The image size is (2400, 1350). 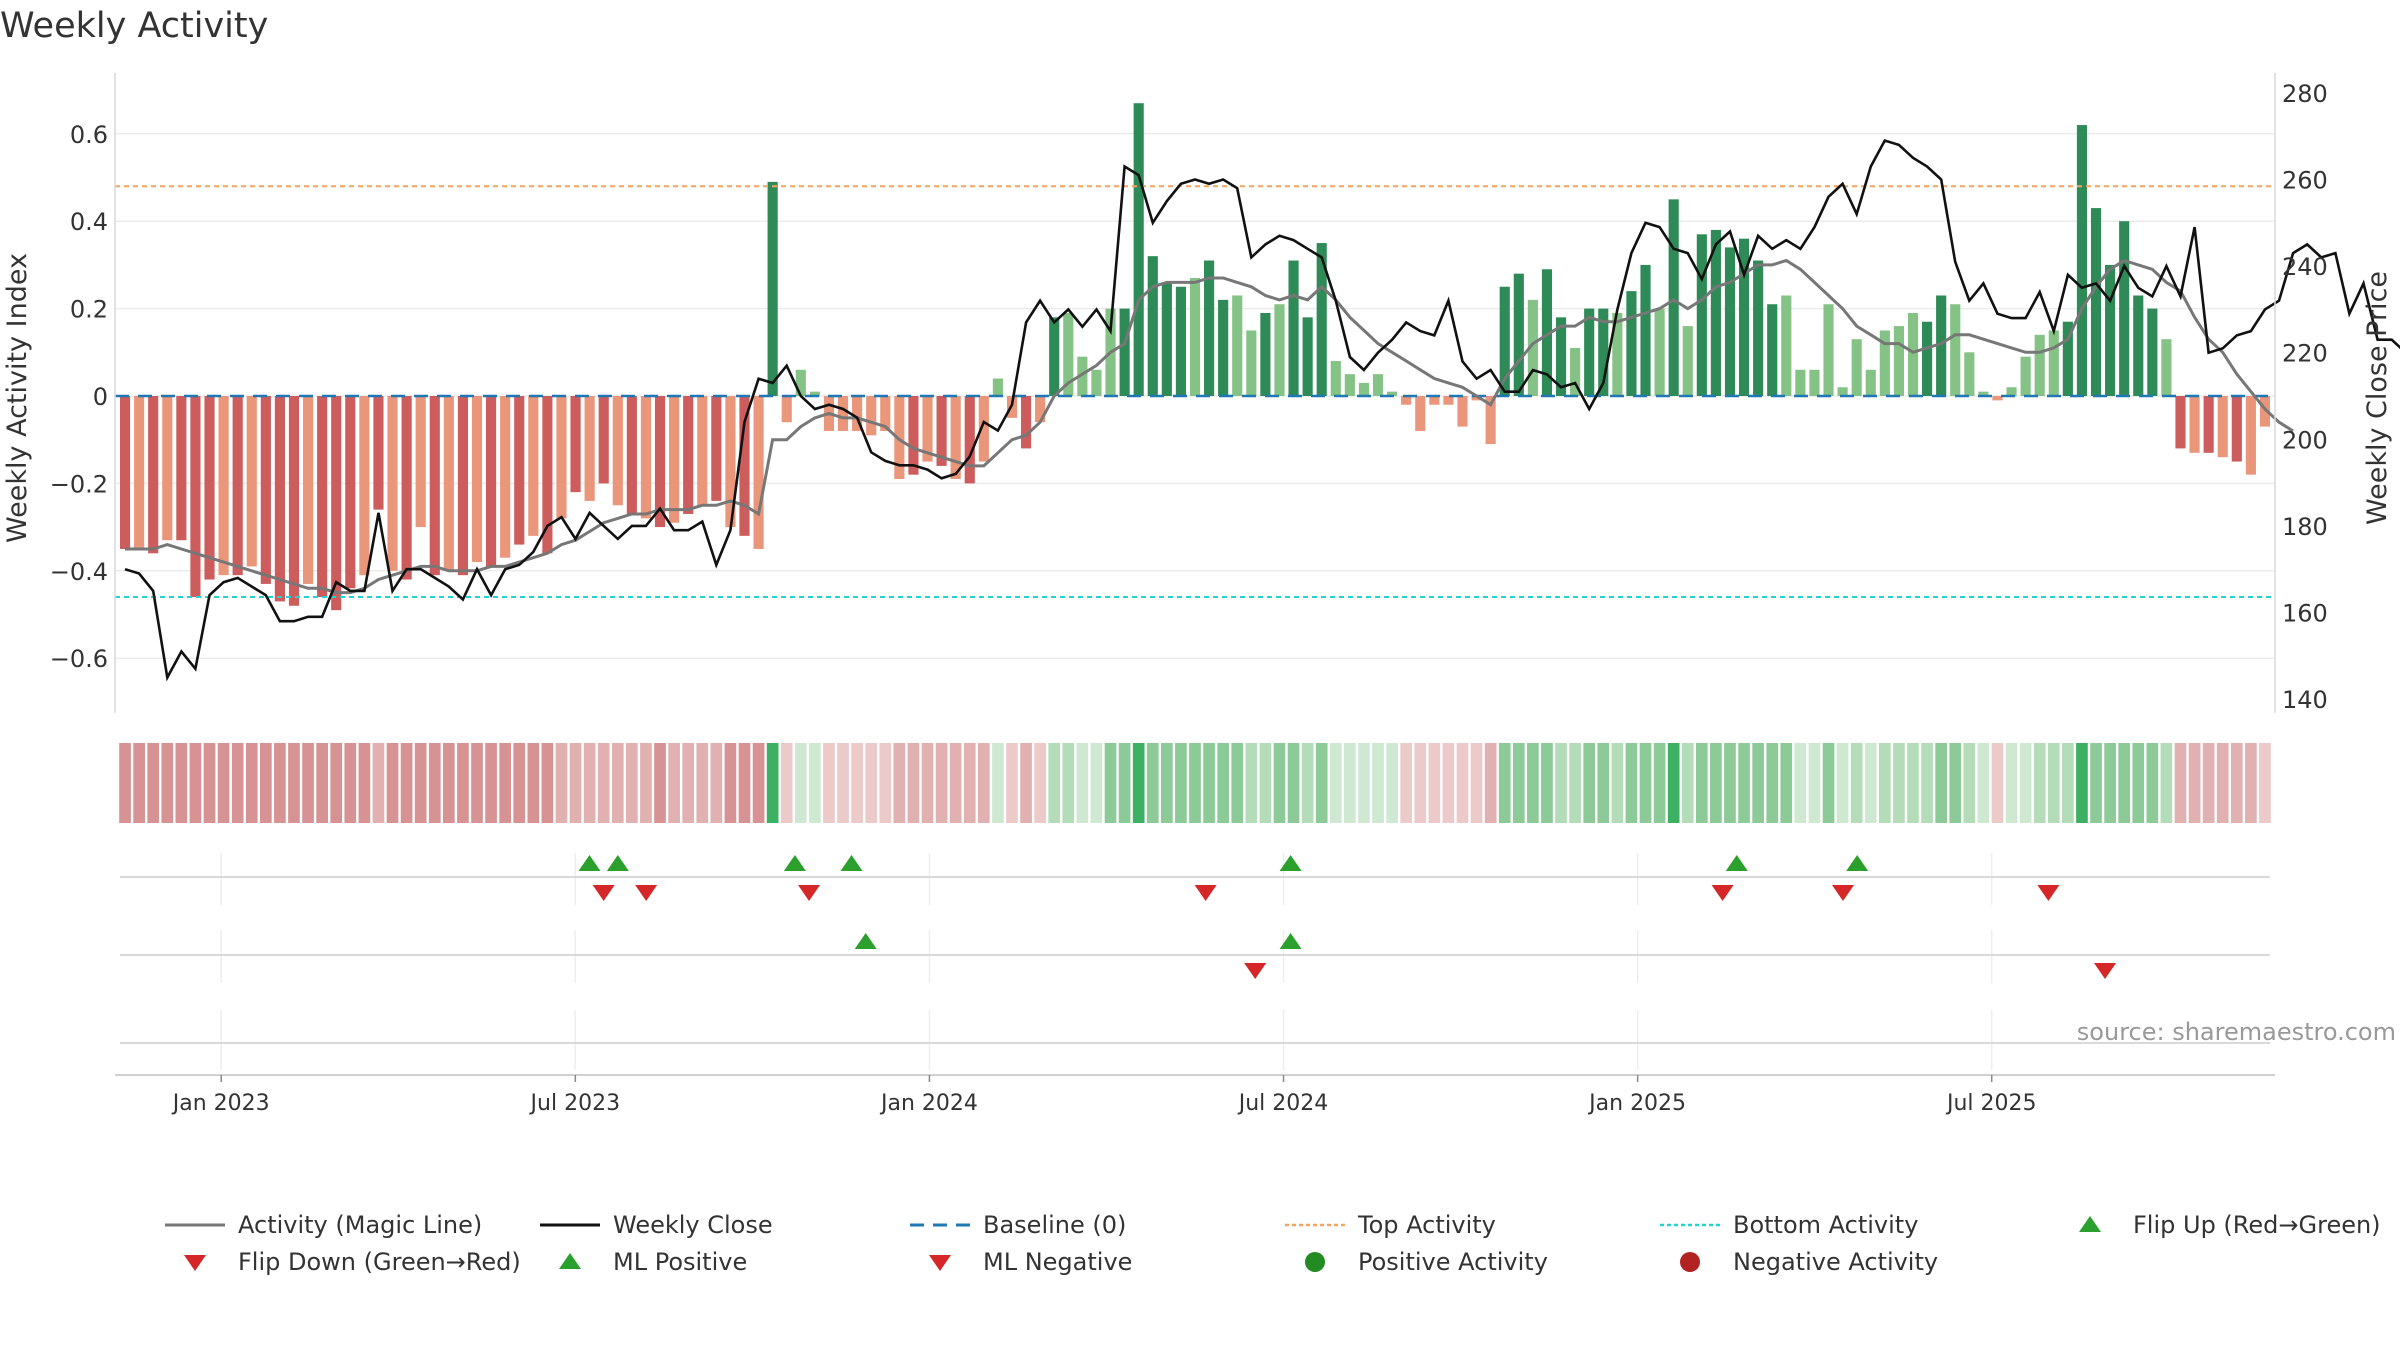 What do you see at coordinates (1054, 1225) in the screenshot?
I see `legend-label: Baseline (0)` at bounding box center [1054, 1225].